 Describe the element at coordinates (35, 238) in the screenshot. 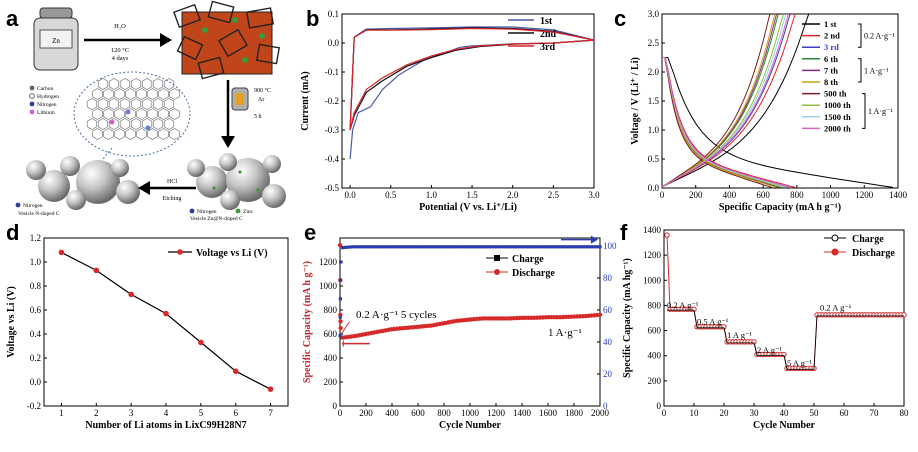

I see `y-tick-label: 1.2` at that location.